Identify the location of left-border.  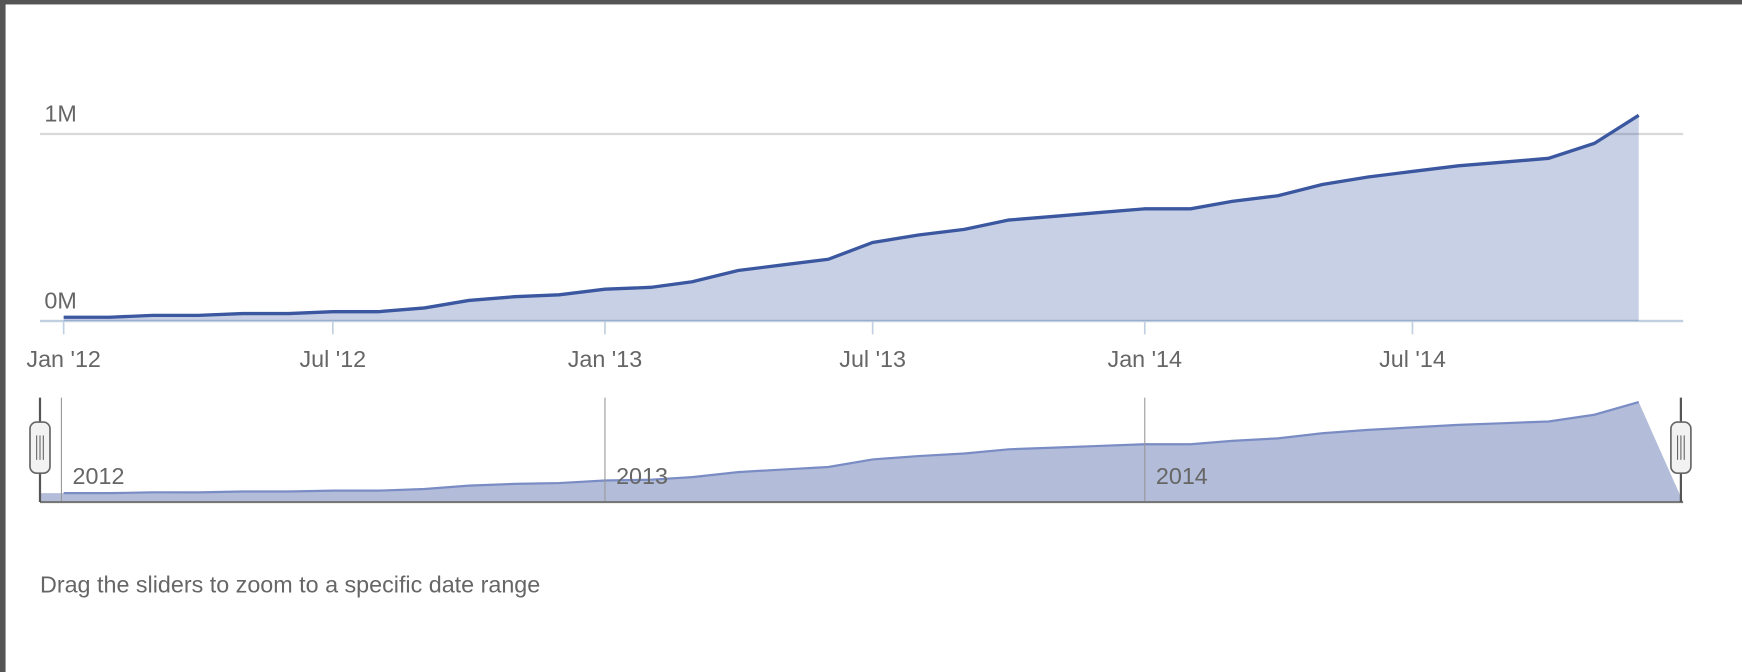
(3, 336).